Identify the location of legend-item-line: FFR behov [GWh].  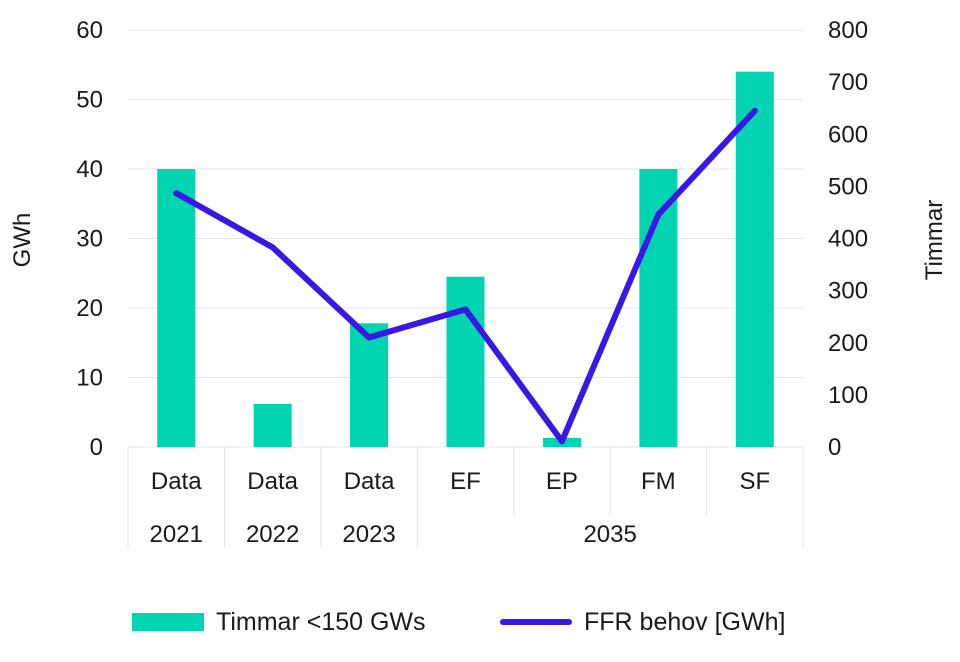
(642, 622).